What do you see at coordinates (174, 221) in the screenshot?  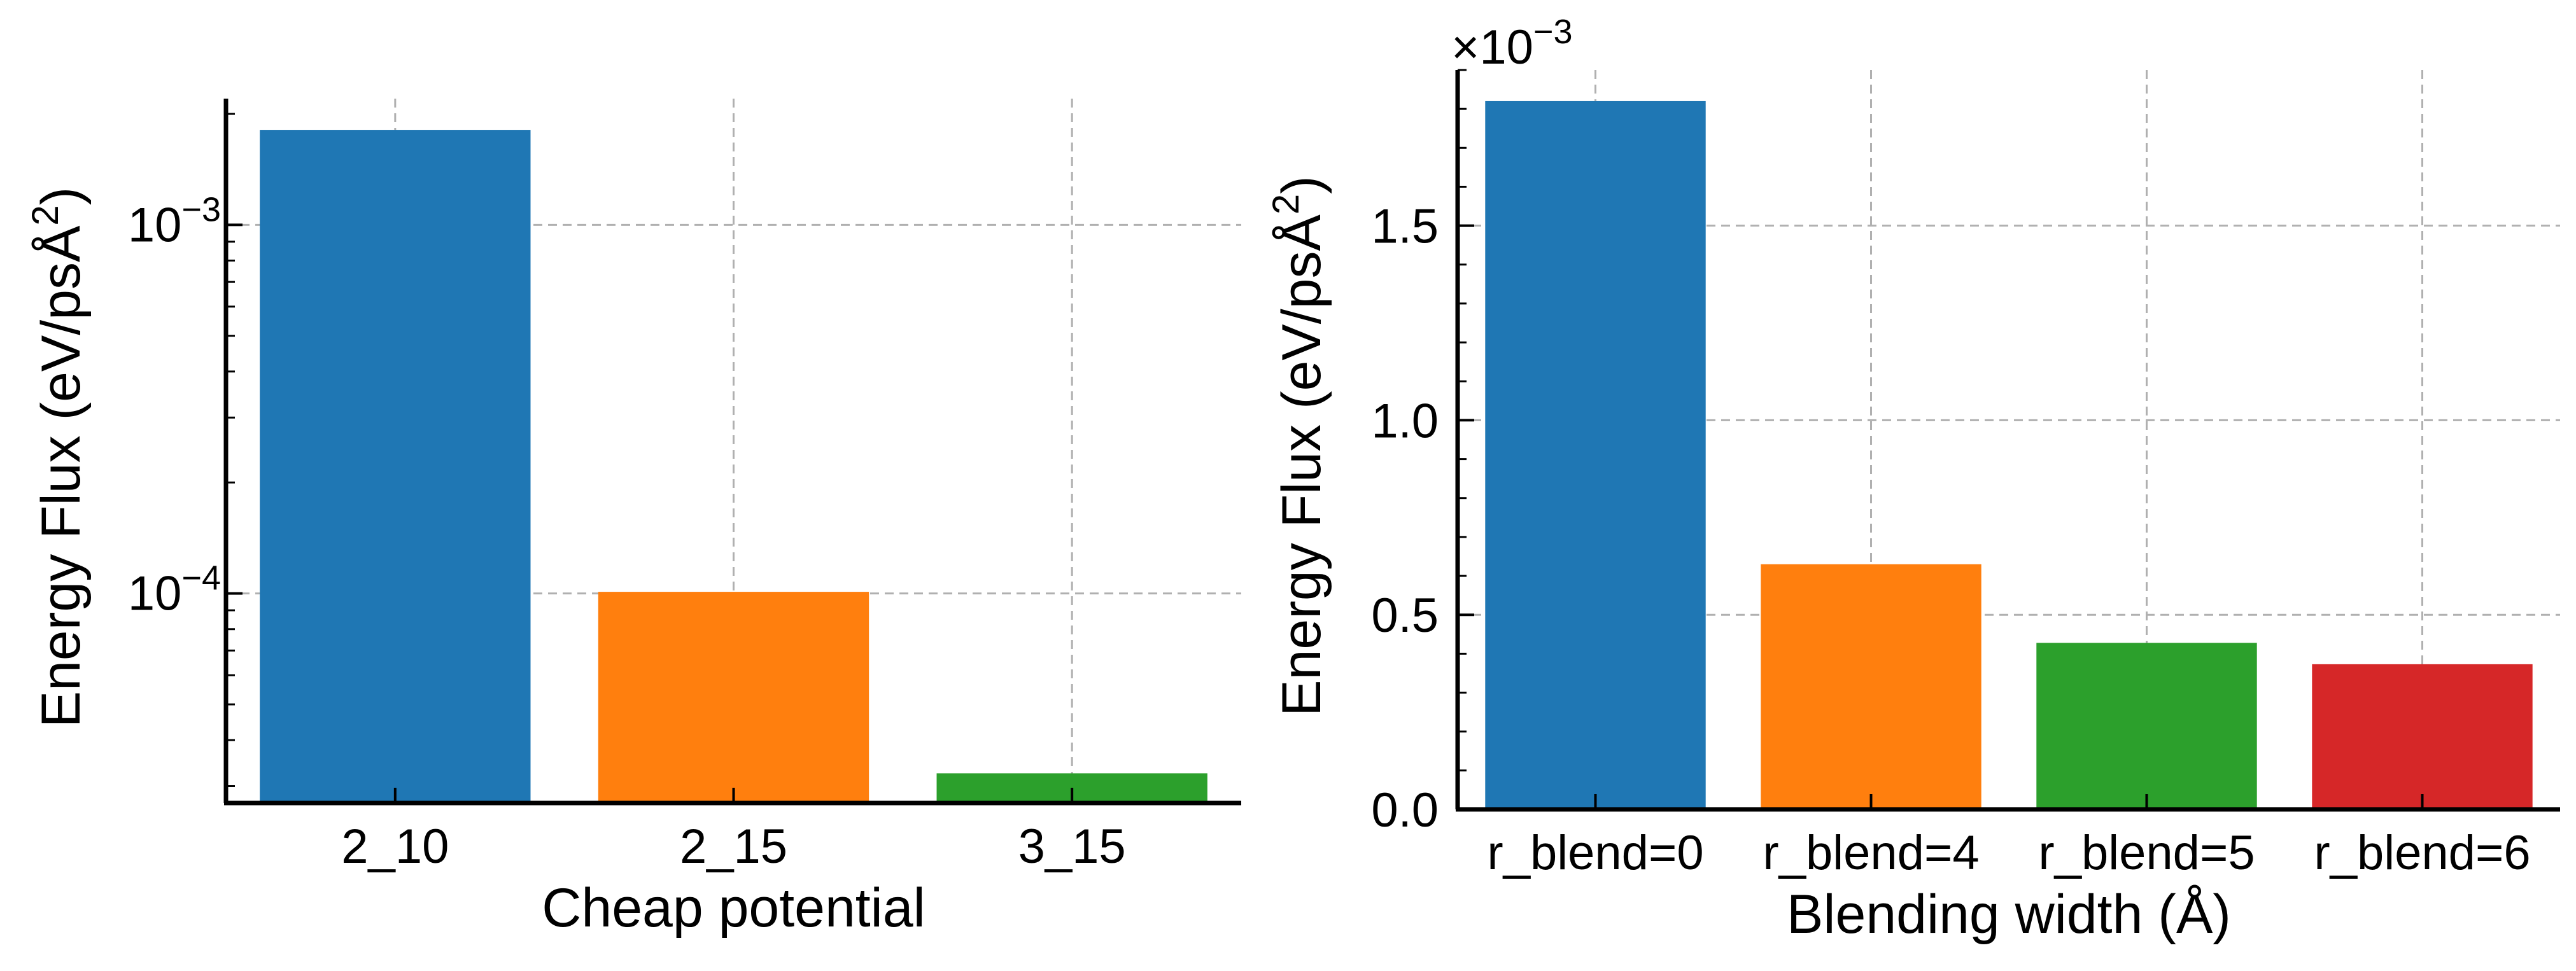 I see `y-tick-label: 10⁻³` at bounding box center [174, 221].